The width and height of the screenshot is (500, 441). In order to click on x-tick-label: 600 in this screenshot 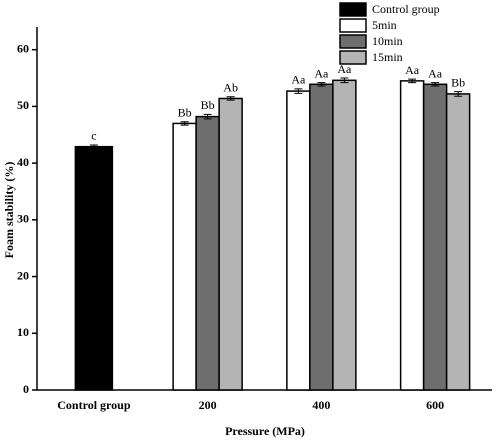, I will do `click(435, 405)`.